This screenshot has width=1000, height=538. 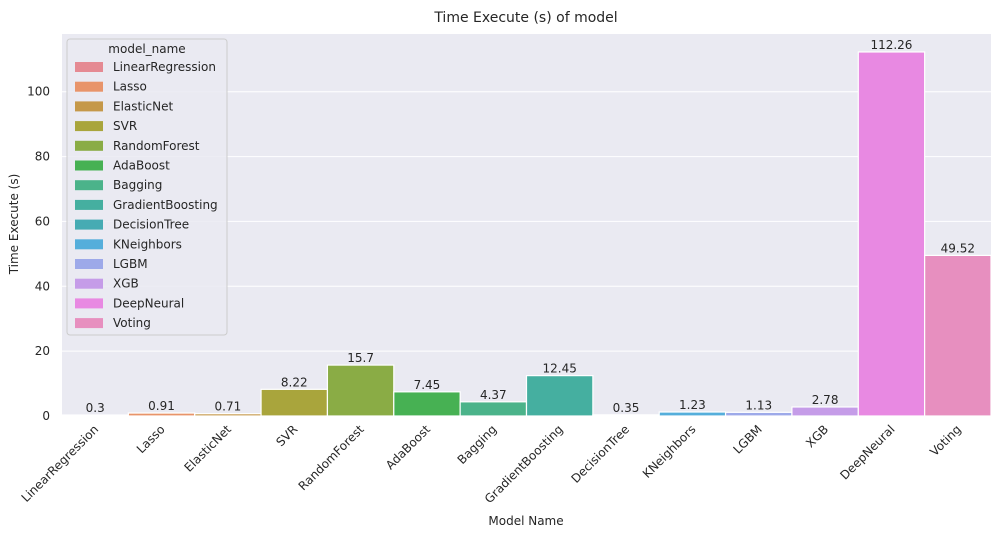 What do you see at coordinates (125, 126) in the screenshot?
I see `legend-label: SVR` at bounding box center [125, 126].